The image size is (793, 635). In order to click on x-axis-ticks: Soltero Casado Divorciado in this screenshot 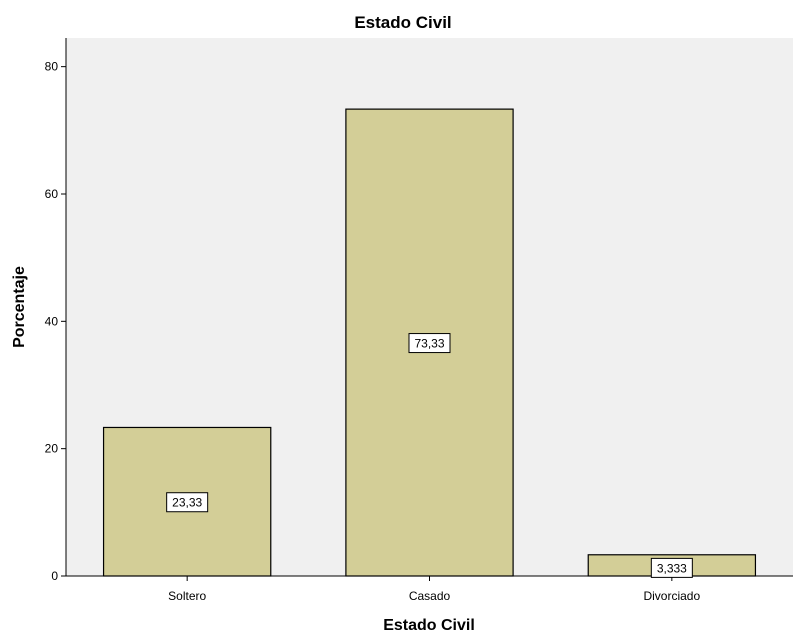, I will do `click(434, 589)`.